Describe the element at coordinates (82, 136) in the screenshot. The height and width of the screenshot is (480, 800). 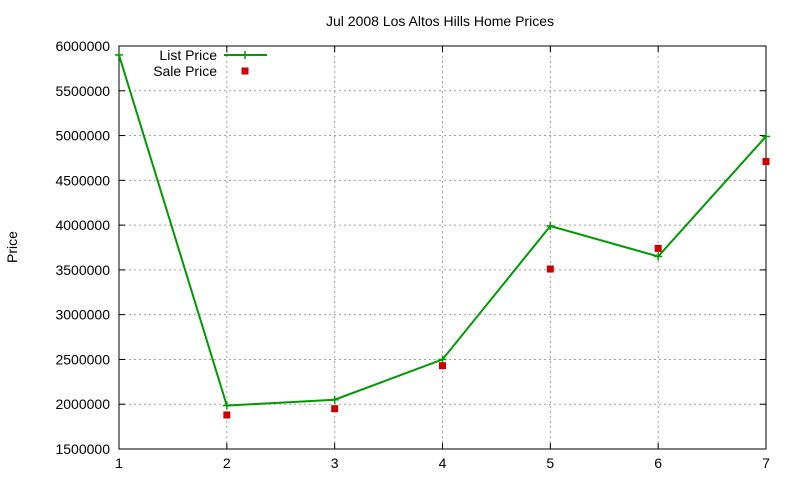
I see `y-tick-label: 5000000` at that location.